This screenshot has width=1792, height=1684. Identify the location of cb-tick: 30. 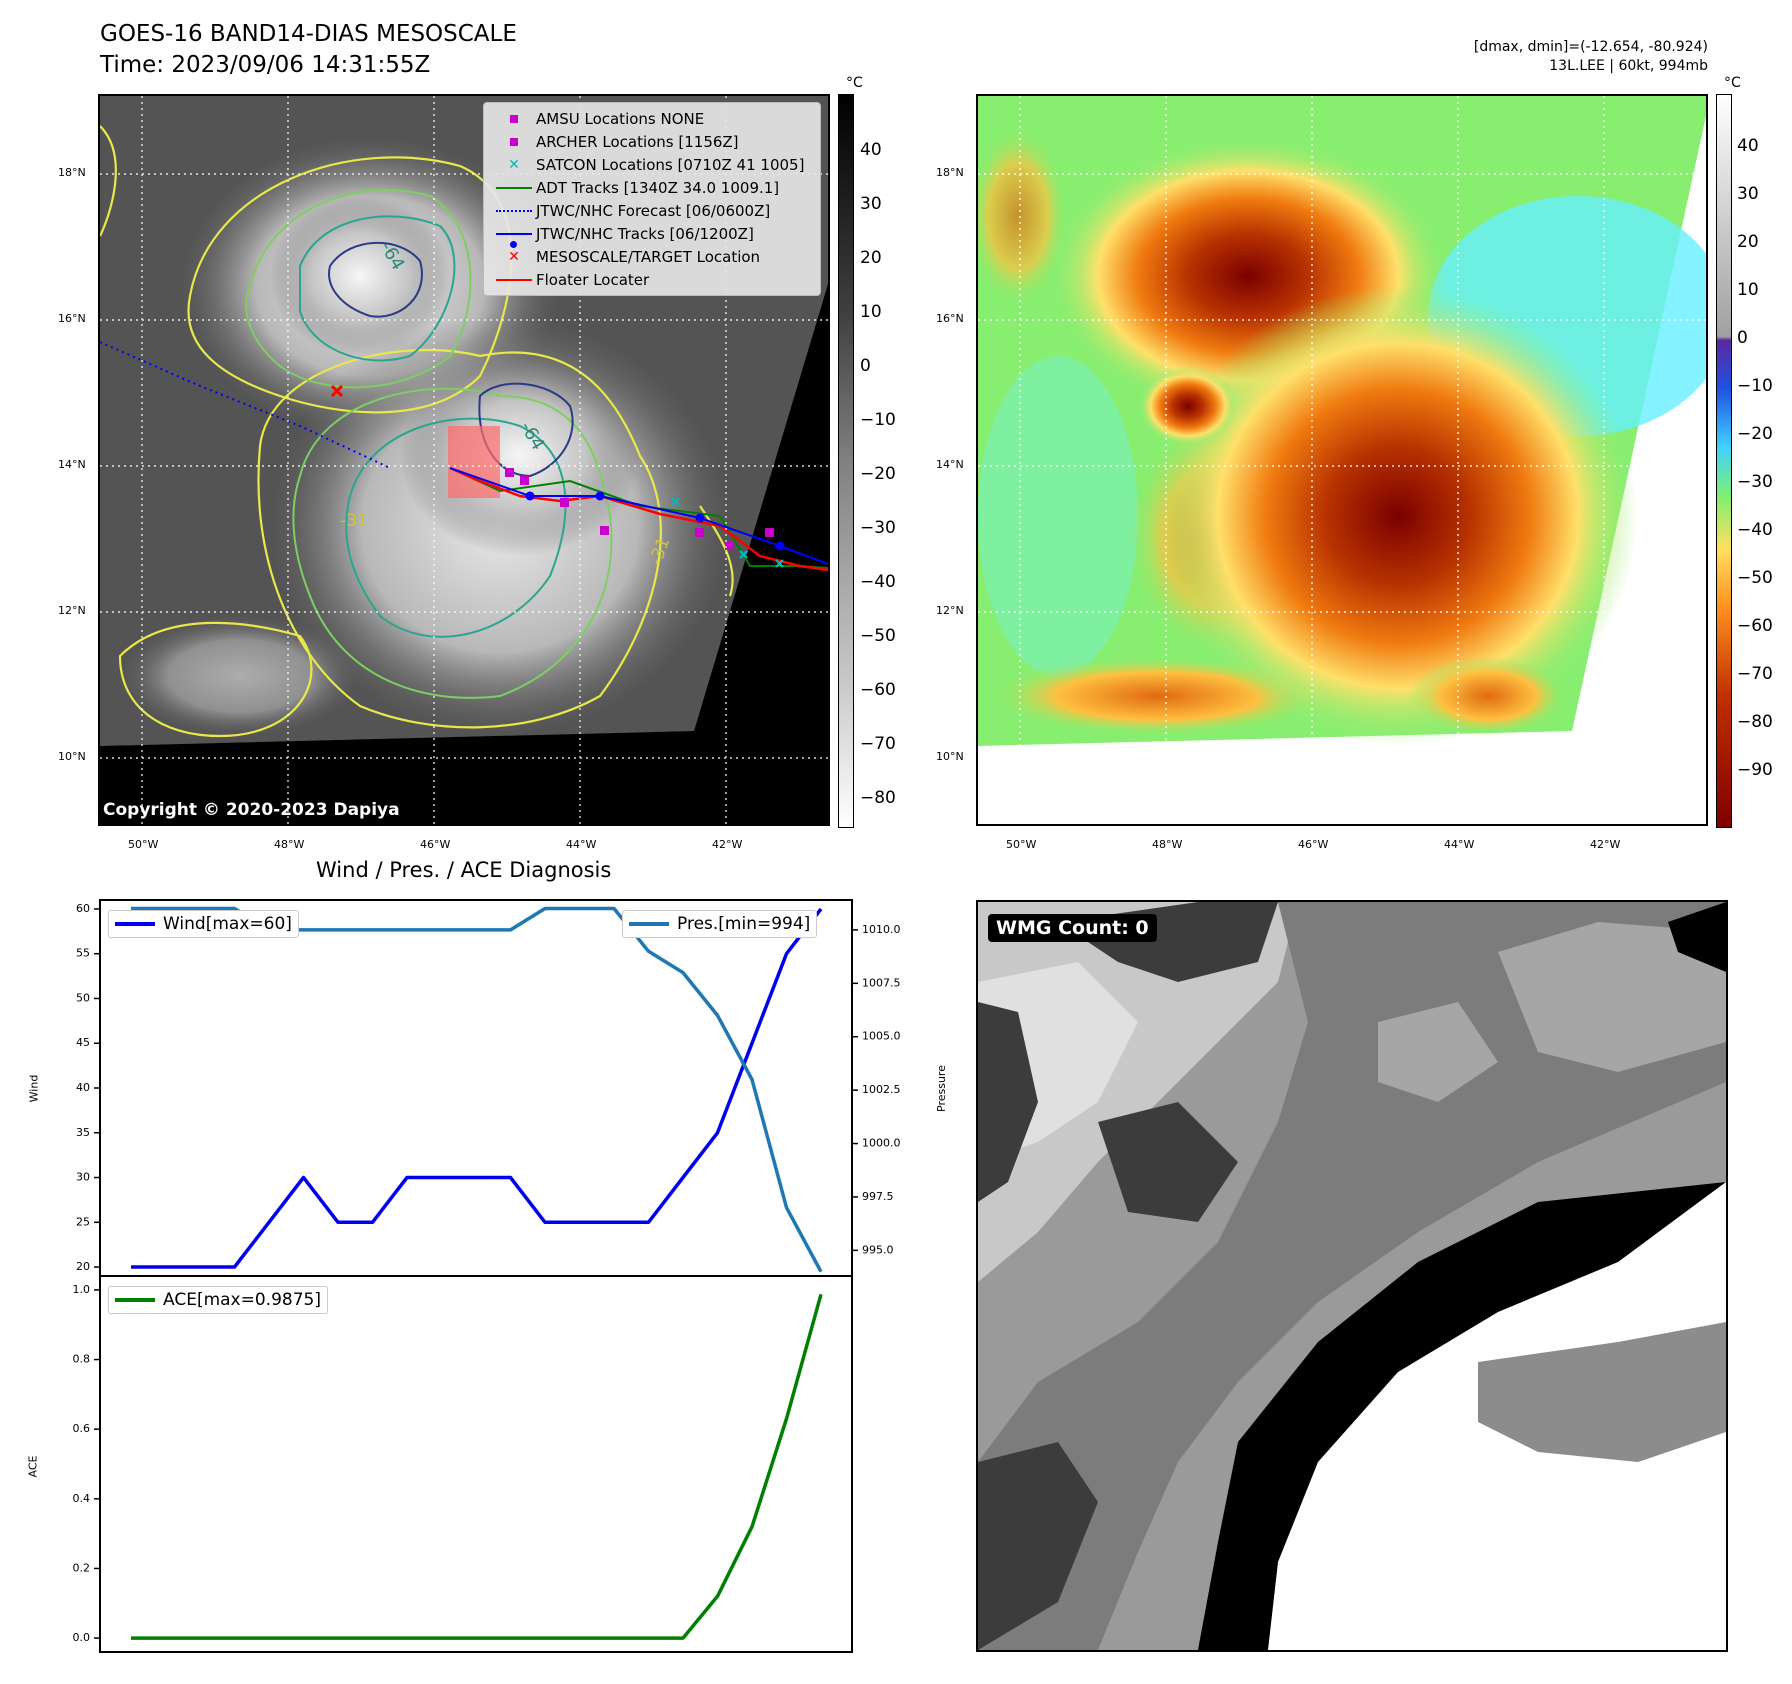
(871, 204).